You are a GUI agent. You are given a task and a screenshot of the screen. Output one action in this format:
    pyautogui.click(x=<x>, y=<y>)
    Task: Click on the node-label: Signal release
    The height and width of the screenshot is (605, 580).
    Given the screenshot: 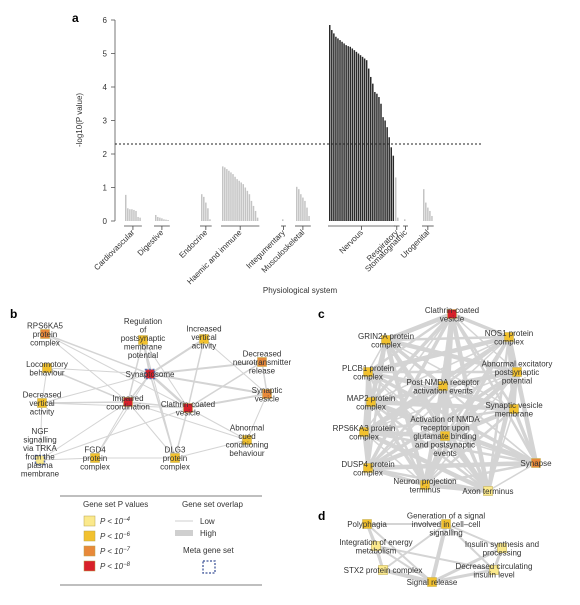 What is the action you would take?
    pyautogui.click(x=432, y=582)
    